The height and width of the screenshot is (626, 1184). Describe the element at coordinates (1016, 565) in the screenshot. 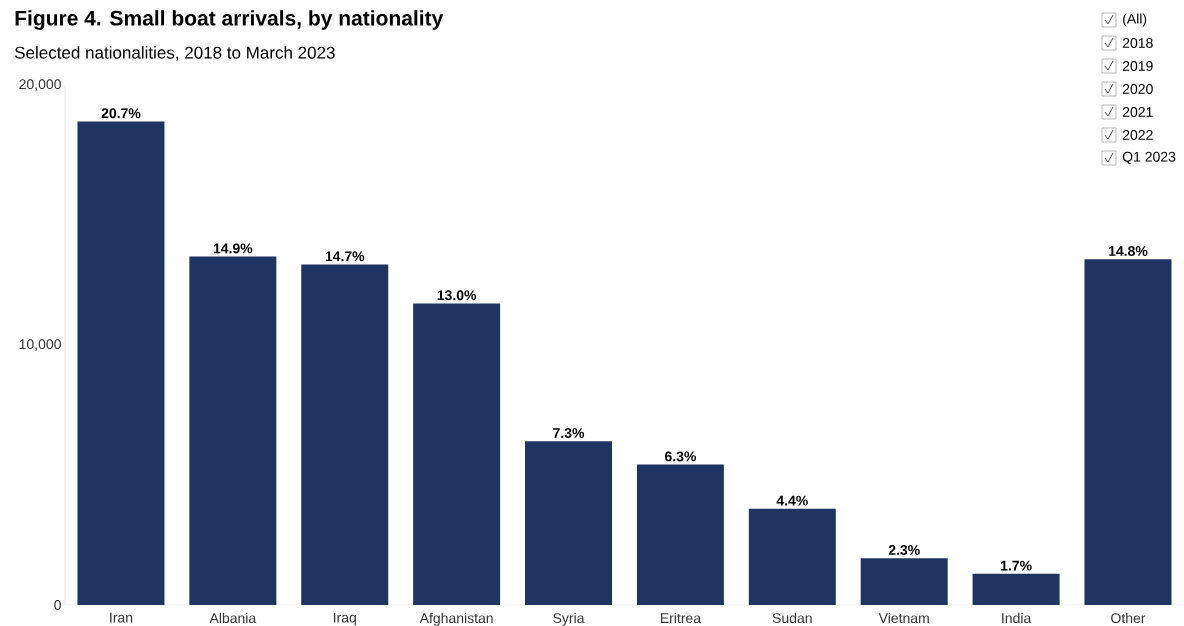

I see `annotation: 1.7%` at that location.